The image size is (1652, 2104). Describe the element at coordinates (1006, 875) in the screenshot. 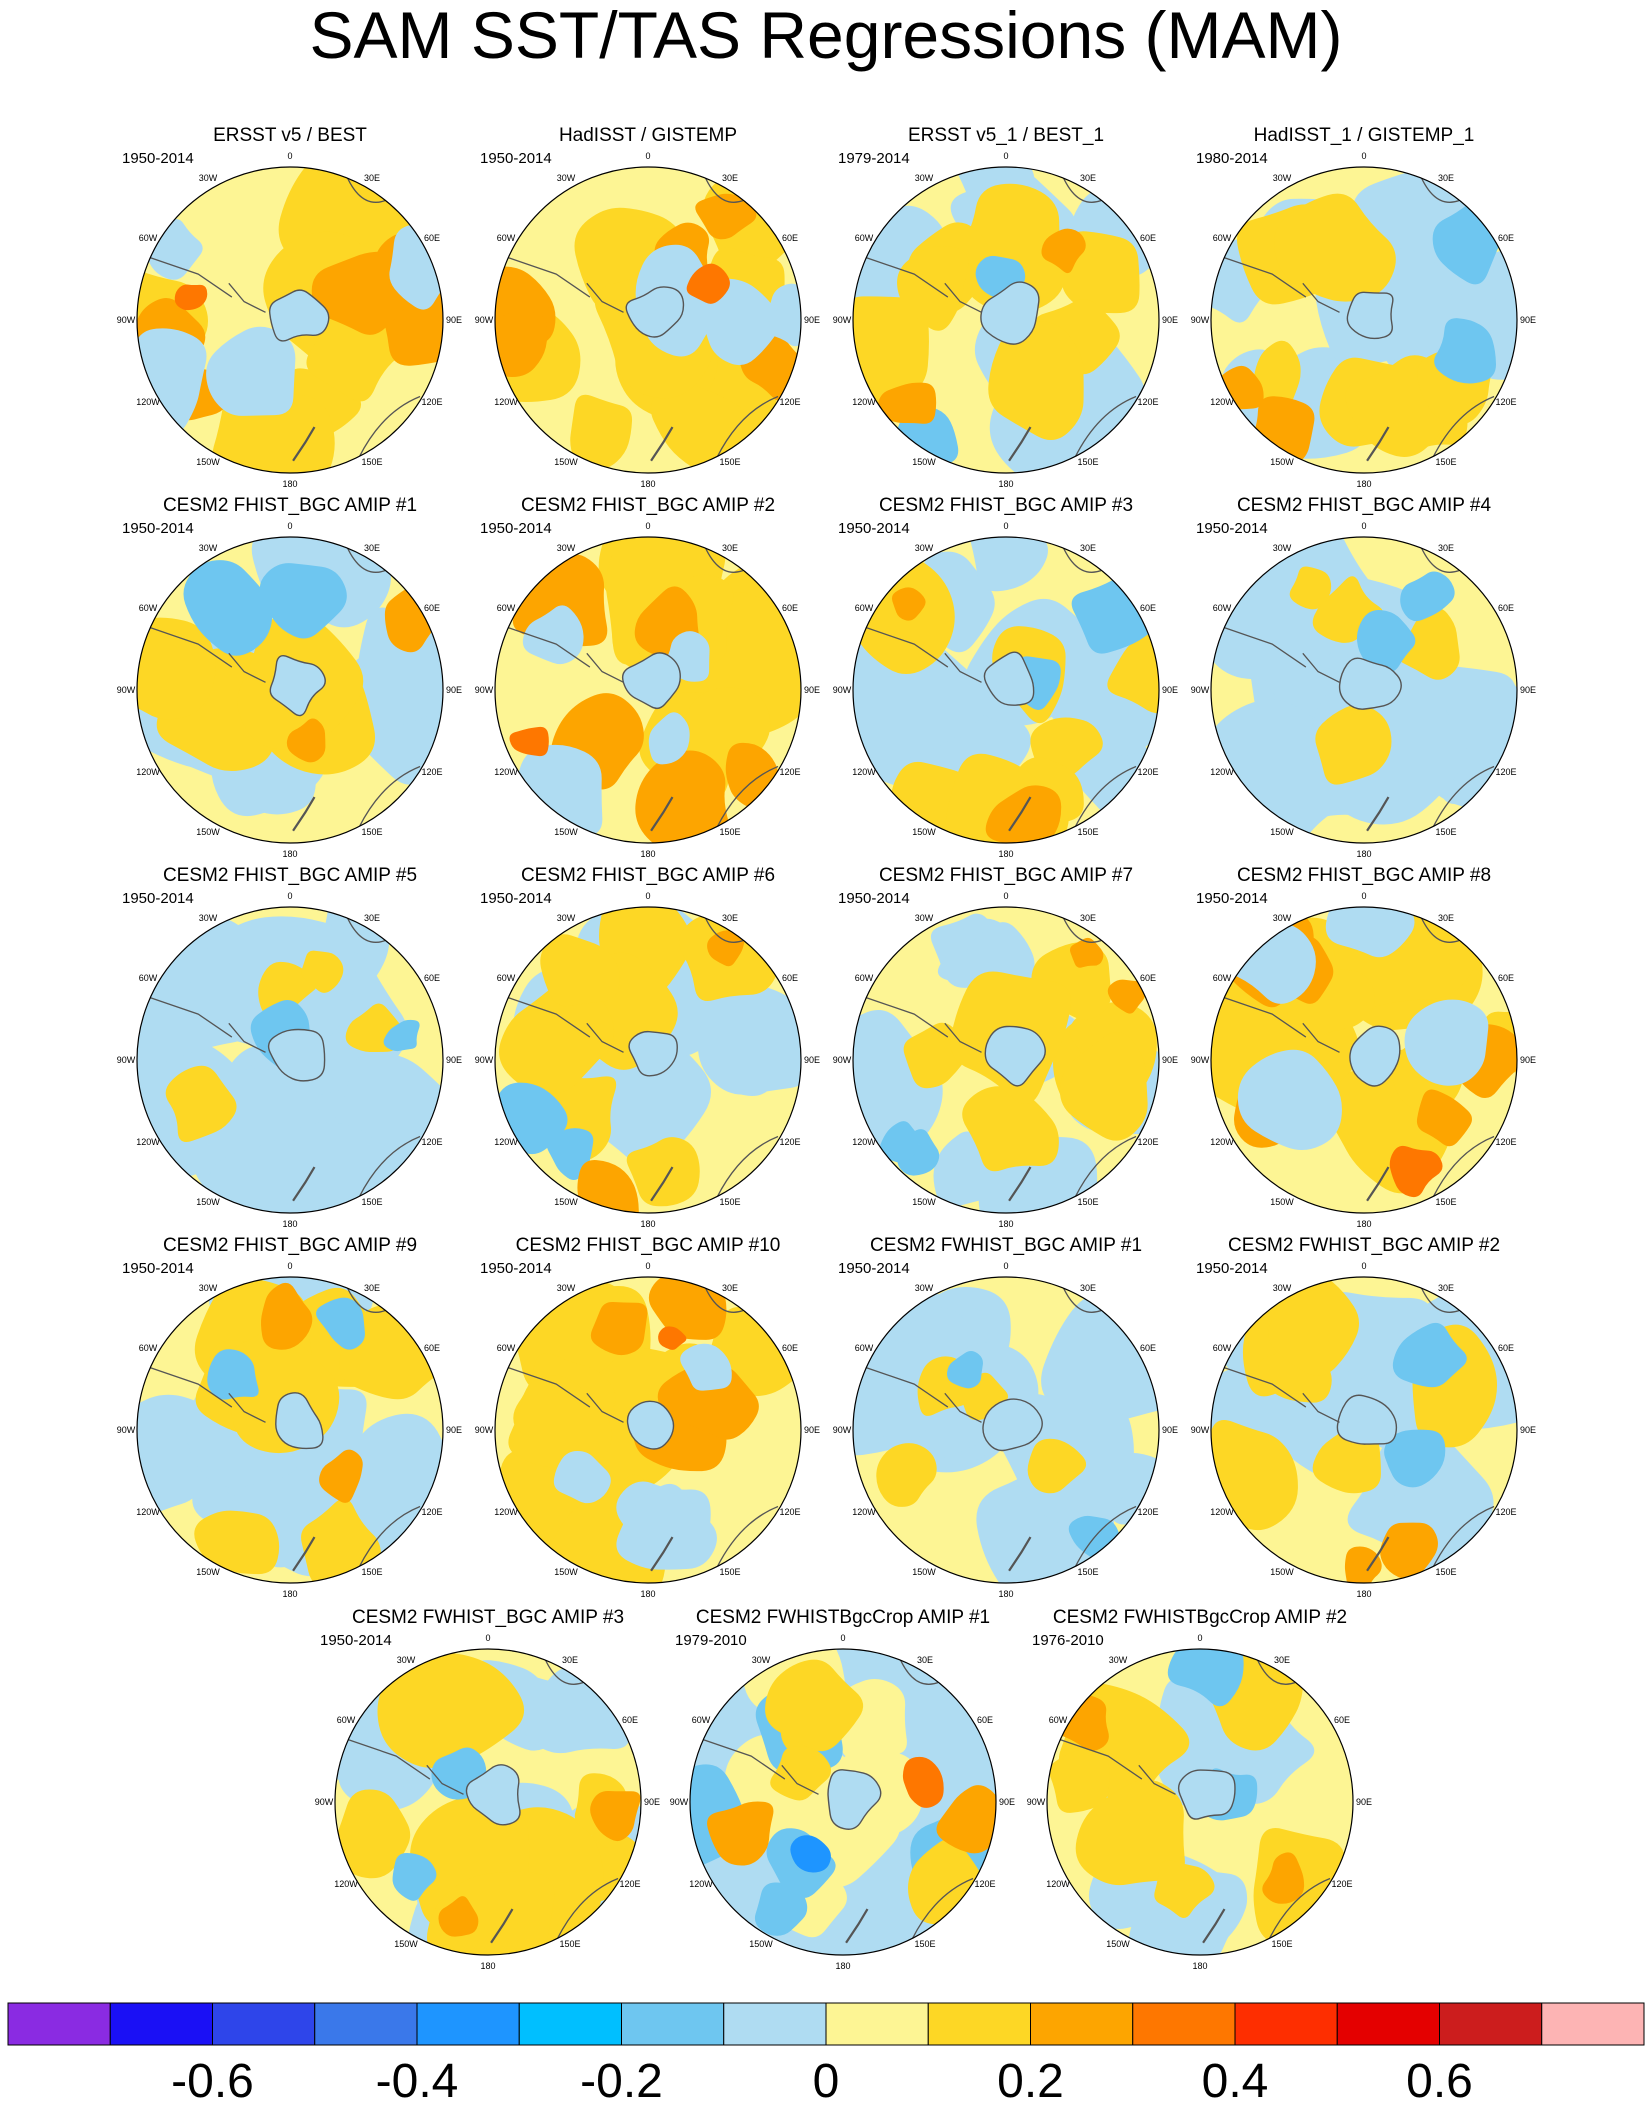

I see `panel-title: CESM2 FHIST_BGC AMIP #7` at that location.